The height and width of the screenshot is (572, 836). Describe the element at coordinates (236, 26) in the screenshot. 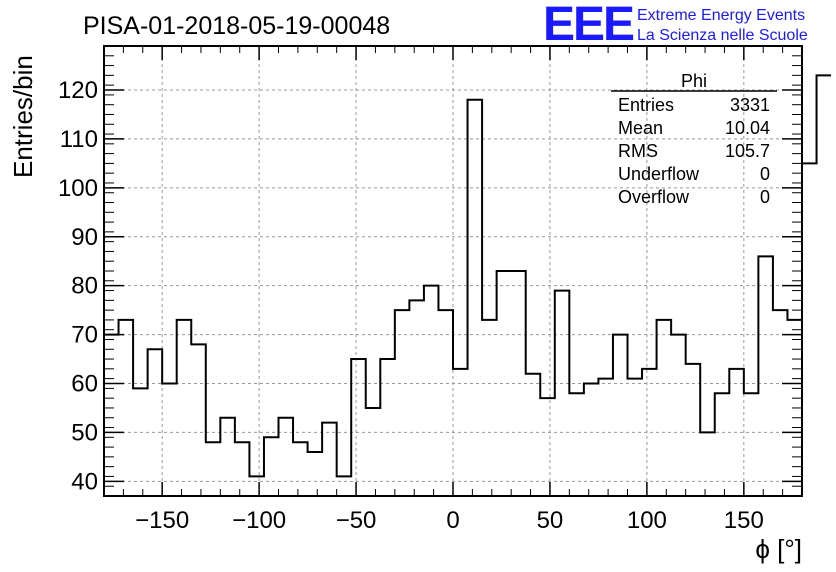

I see `run-title: PISA-01-2018-05-19-00048` at that location.